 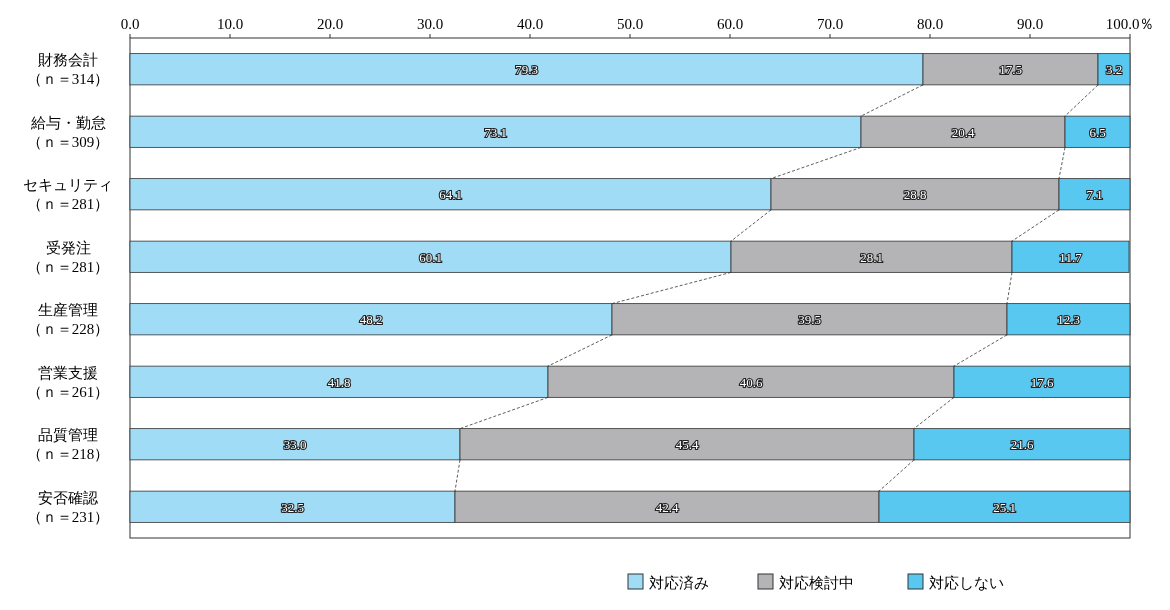 I want to click on data-label: 12.3, so click(x=1068, y=320).